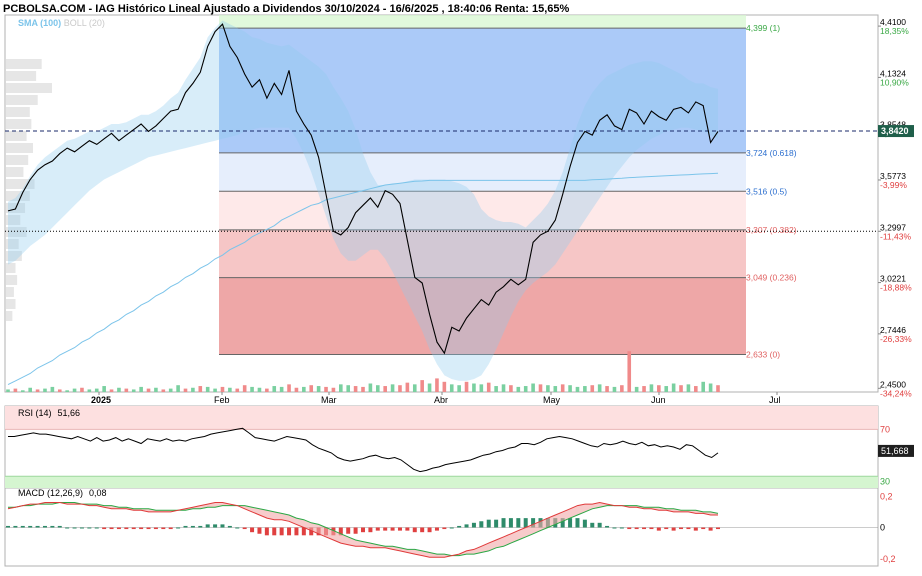 The width and height of the screenshot is (922, 576). I want to click on rsi-current-label: 51,668, so click(895, 451).